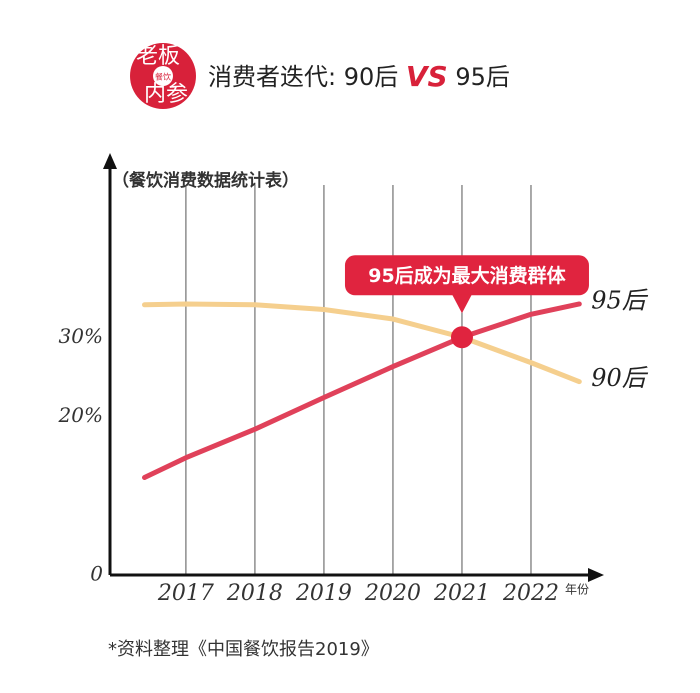 The width and height of the screenshot is (700, 693). I want to click on annotation-box, so click(466, 275).